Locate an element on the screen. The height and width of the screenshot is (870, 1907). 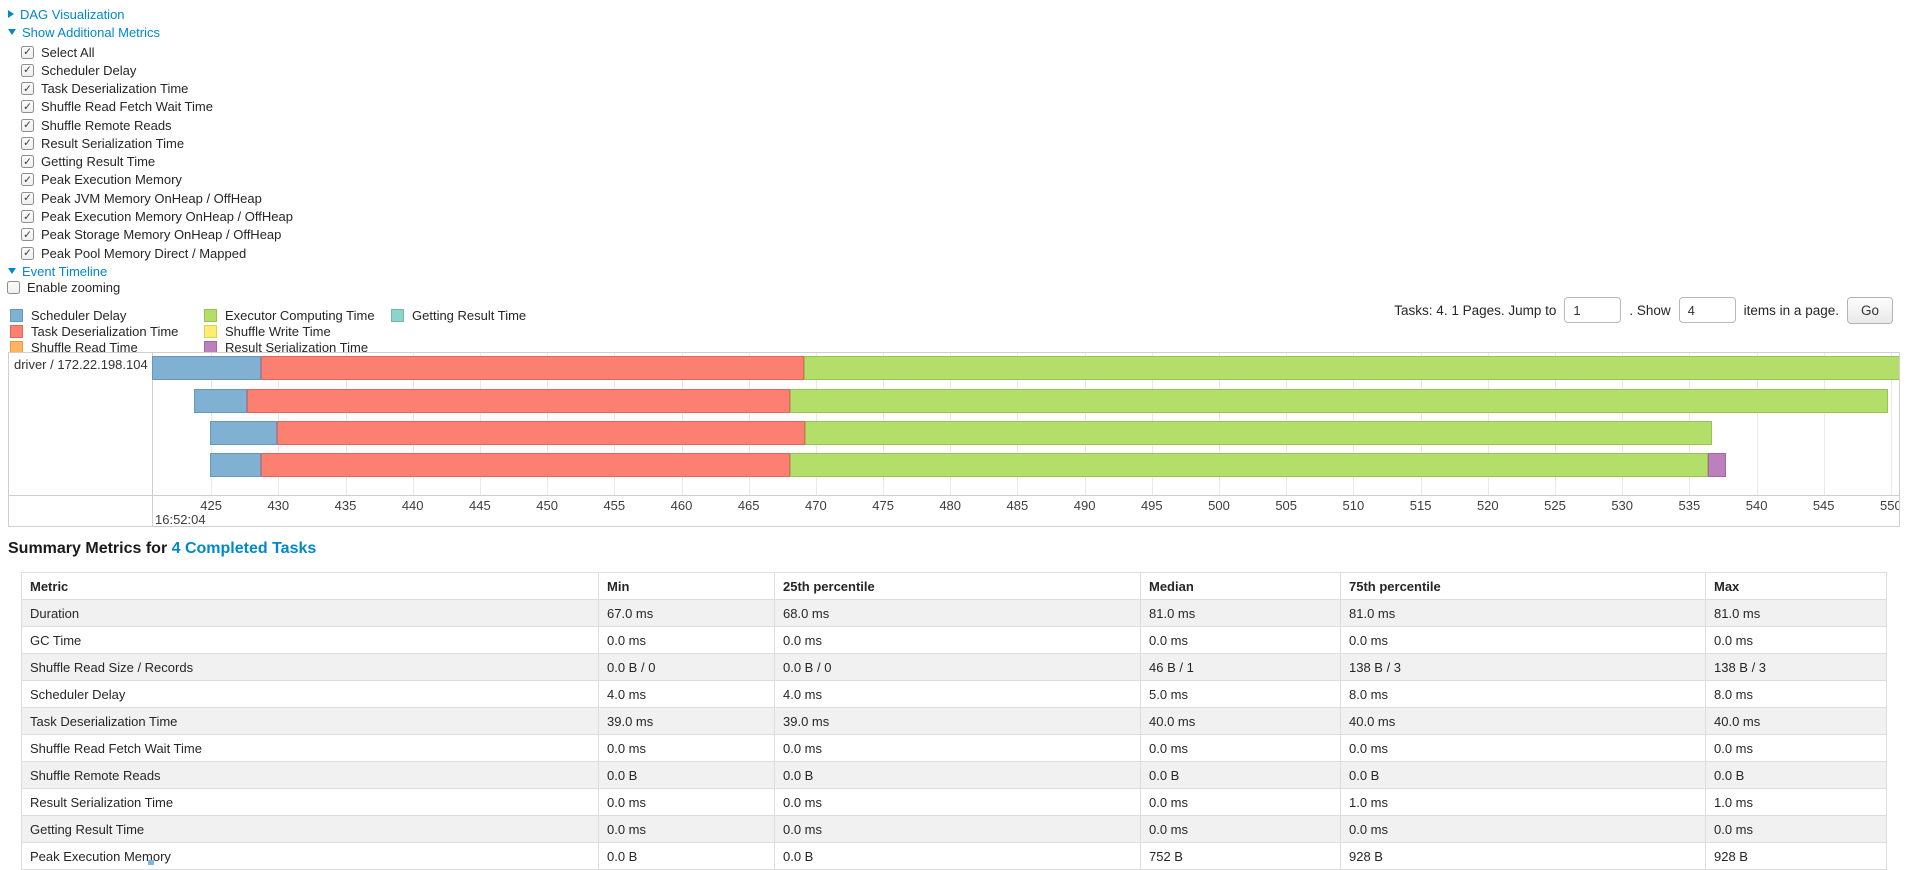
legend-item: Shuffle Write Time is located at coordinates (297, 331).